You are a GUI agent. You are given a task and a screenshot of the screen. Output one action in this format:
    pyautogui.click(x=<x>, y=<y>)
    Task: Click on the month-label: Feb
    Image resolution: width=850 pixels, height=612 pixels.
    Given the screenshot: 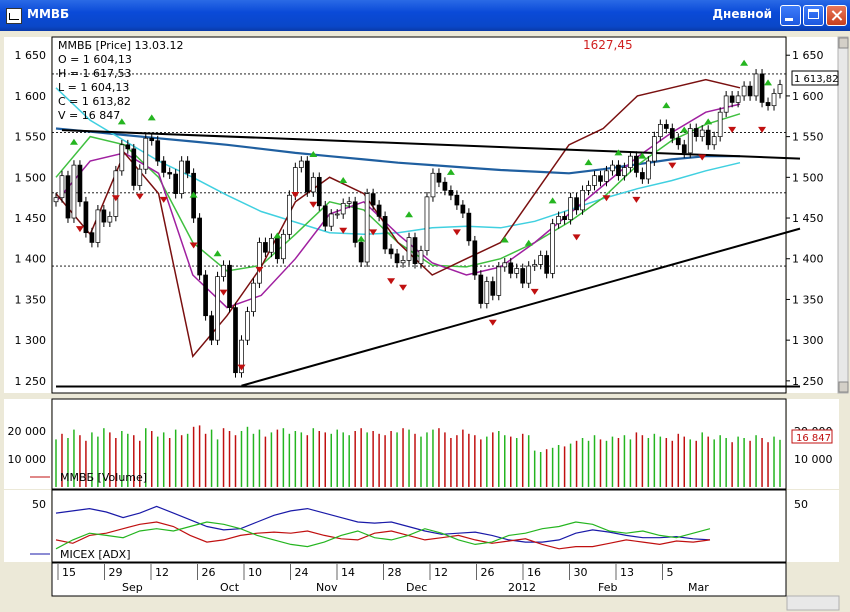 What is the action you would take?
    pyautogui.click(x=607, y=587)
    